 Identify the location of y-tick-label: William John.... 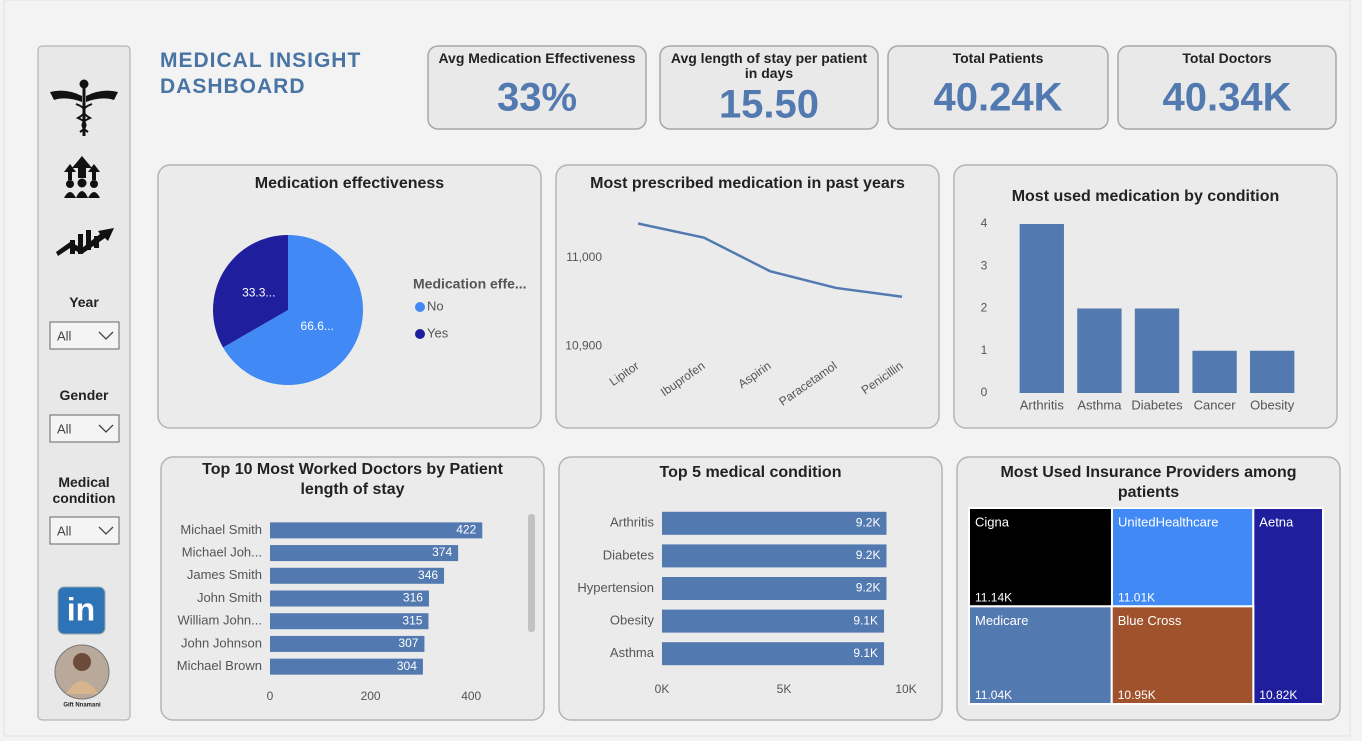
(219, 620).